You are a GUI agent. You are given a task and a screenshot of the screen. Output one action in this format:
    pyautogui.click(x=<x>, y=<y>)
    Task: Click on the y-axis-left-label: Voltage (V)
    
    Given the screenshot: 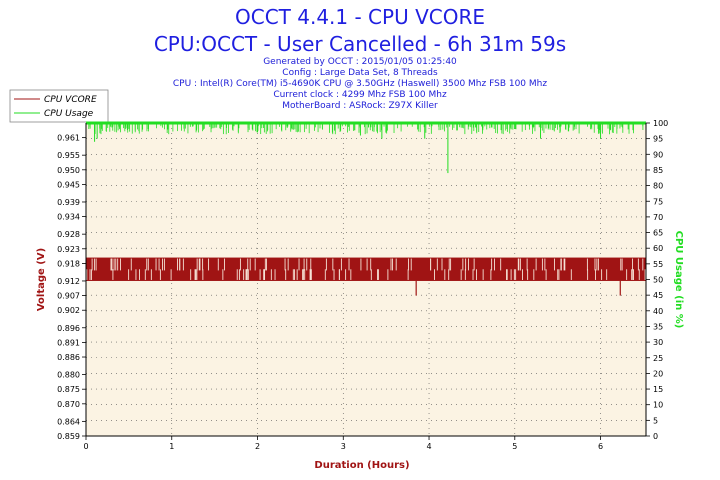 What is the action you would take?
    pyautogui.click(x=41, y=279)
    